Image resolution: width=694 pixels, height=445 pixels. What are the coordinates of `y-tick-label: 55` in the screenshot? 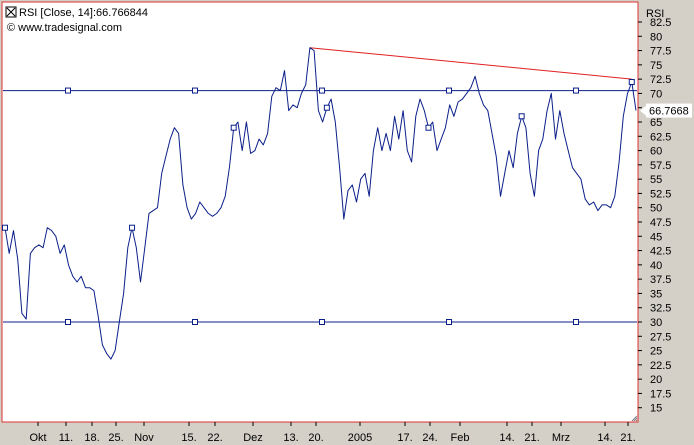 It's located at (656, 180).